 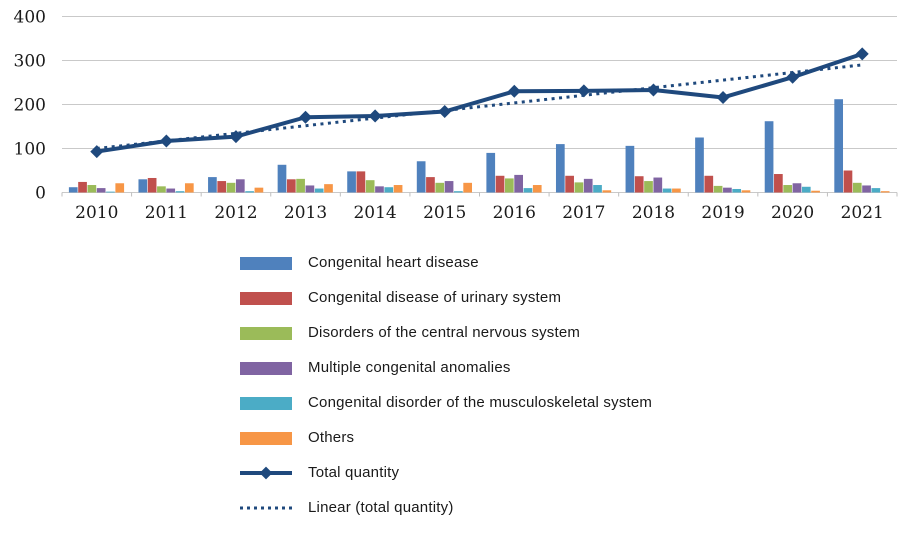 I want to click on legend-item-series-3-marker, so click(x=266, y=333).